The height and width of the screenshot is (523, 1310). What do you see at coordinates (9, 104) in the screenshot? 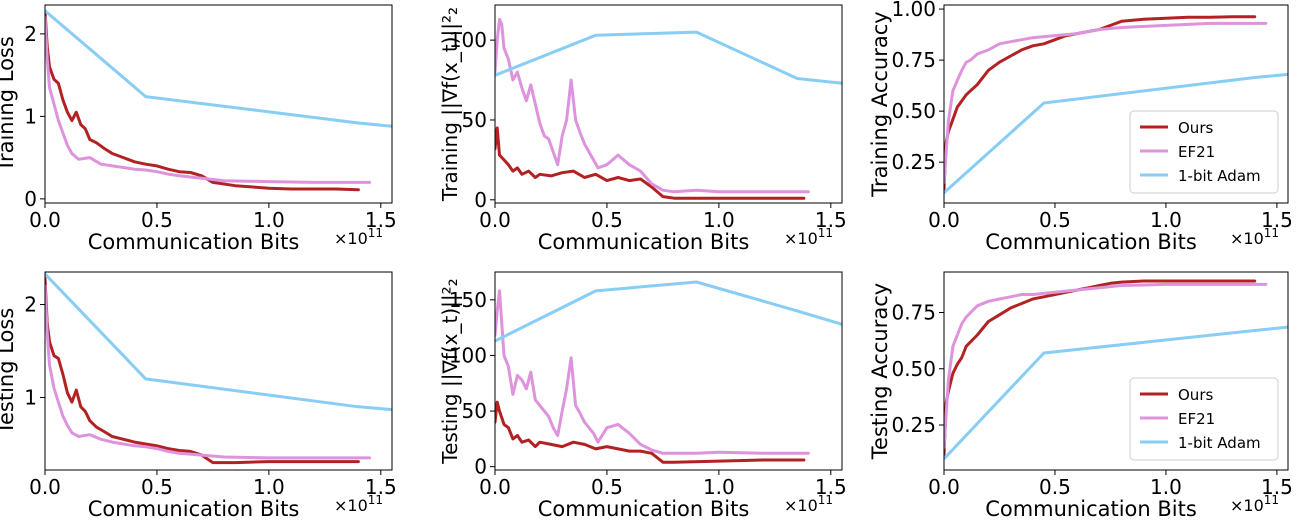
I see `y-axis-label: Training Loss` at bounding box center [9, 104].